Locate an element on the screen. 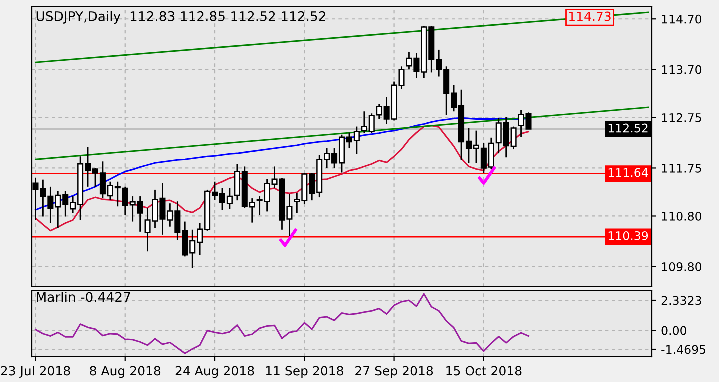 The image size is (719, 382). annotation: 114.73 is located at coordinates (590, 17).